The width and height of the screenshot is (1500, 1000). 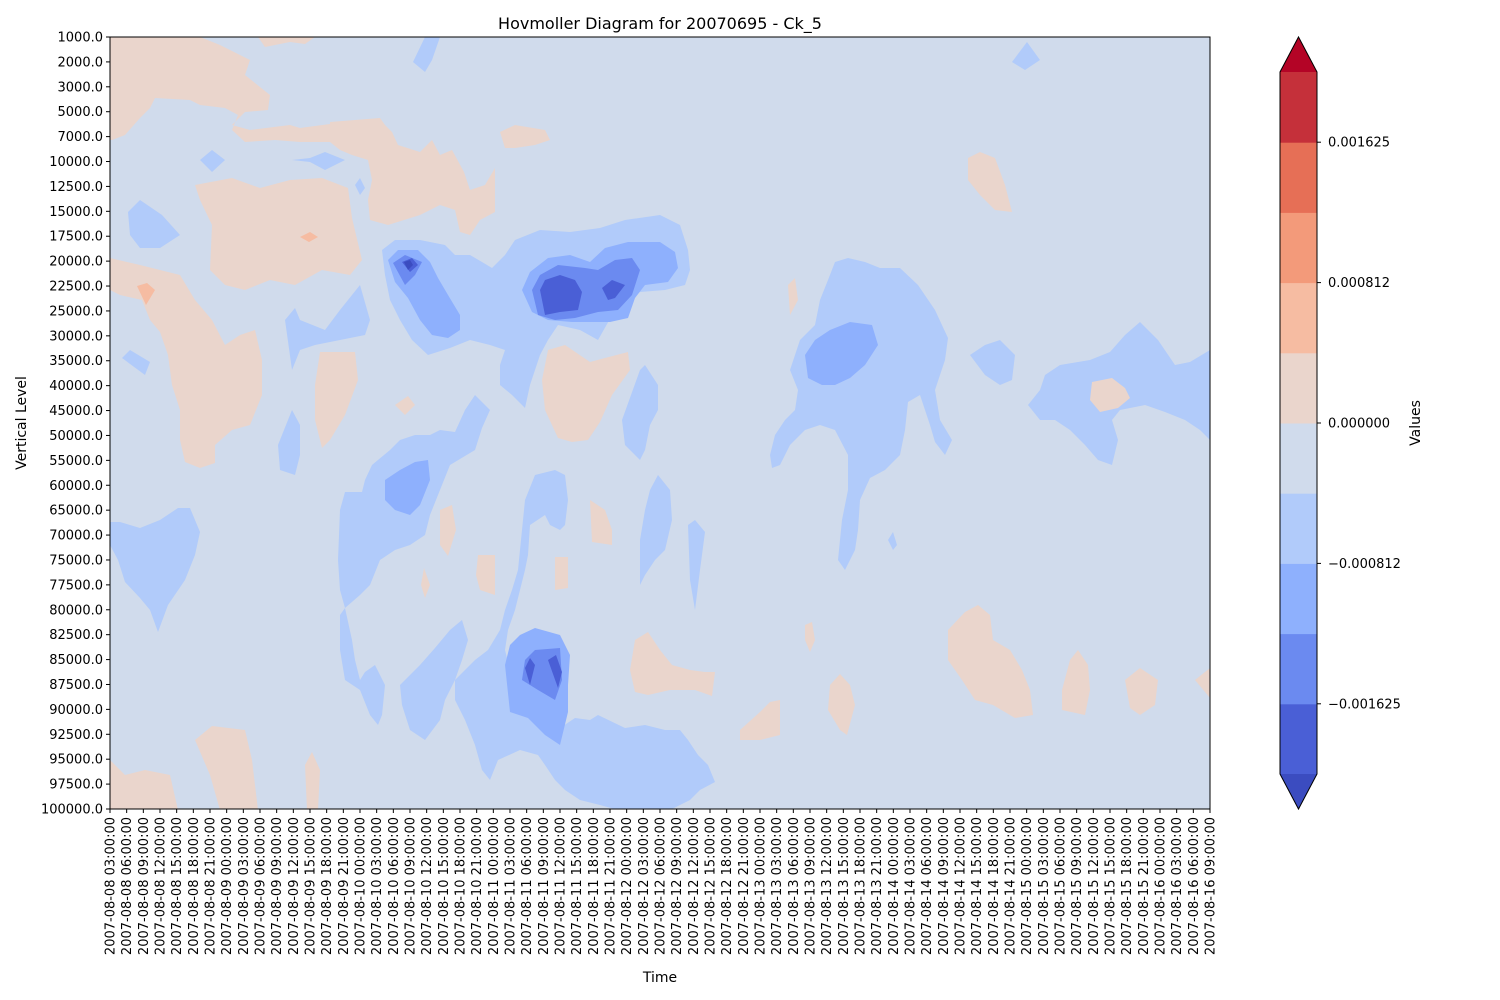 What do you see at coordinates (294, 886) in the screenshot?
I see `x-tick-label: 2007-08-09 12:00:00` at bounding box center [294, 886].